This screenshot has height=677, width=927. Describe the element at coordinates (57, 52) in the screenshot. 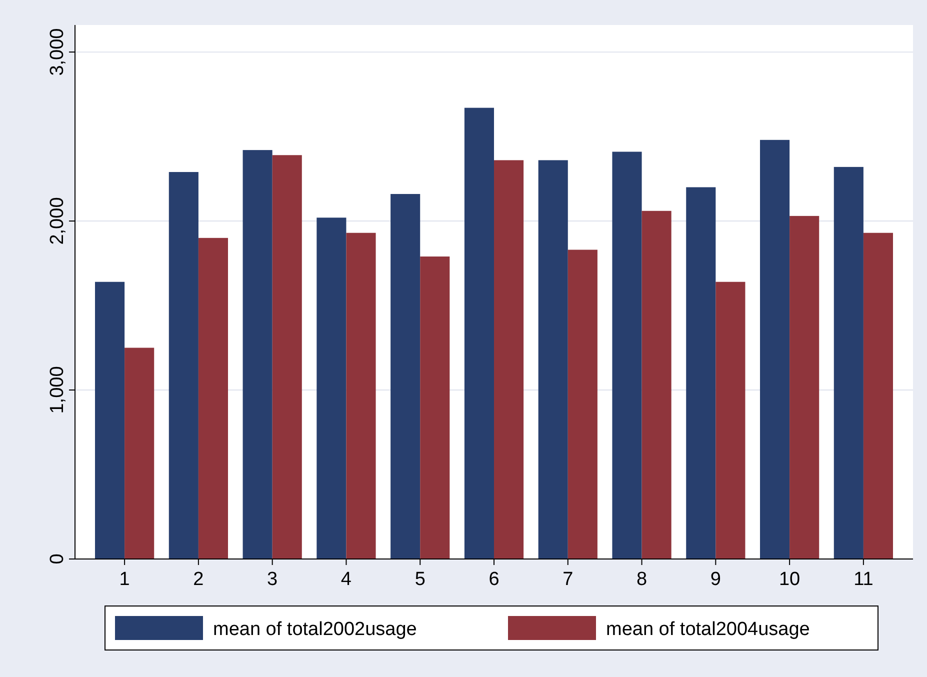

I see `y-tick-label: 3,000` at that location.